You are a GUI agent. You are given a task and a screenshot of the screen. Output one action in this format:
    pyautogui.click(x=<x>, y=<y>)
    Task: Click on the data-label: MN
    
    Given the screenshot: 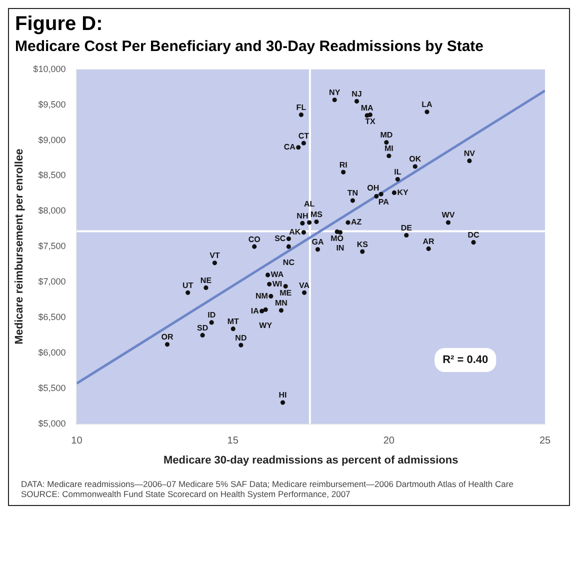 What is the action you would take?
    pyautogui.click(x=281, y=303)
    